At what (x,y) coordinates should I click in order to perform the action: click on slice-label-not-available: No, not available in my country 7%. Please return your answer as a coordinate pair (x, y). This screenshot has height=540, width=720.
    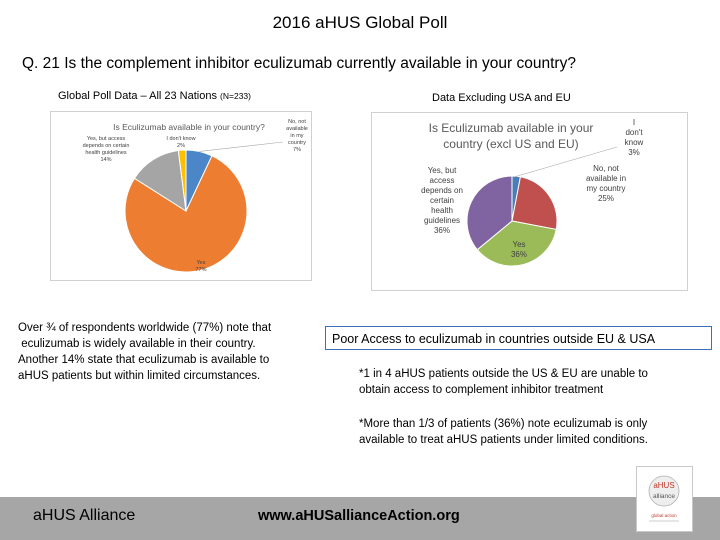
    Looking at the image, I should click on (297, 136).